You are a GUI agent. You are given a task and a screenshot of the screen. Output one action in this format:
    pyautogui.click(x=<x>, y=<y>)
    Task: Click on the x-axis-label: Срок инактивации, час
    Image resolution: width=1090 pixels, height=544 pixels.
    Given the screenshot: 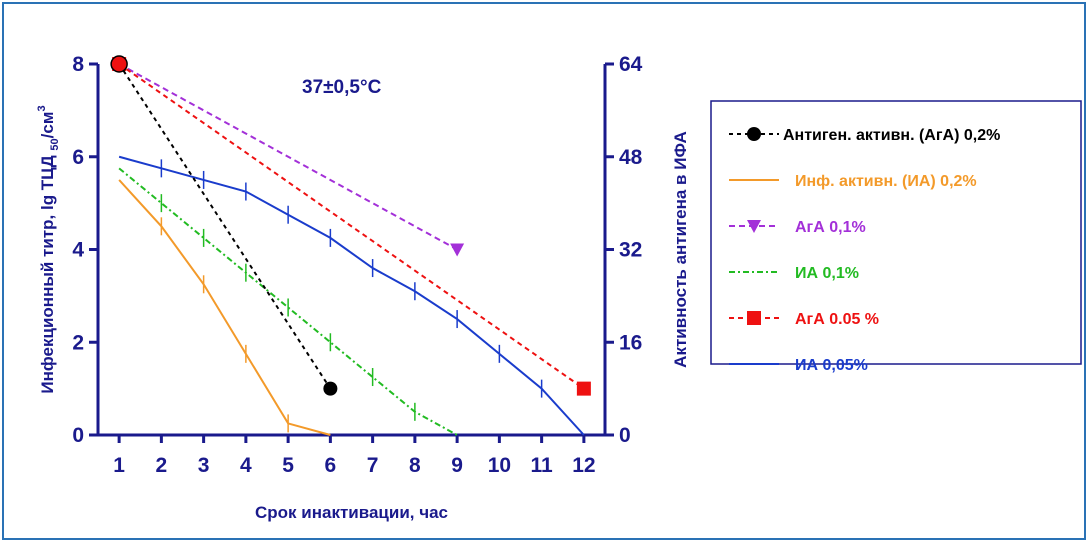 What is the action you would take?
    pyautogui.click(x=351, y=512)
    